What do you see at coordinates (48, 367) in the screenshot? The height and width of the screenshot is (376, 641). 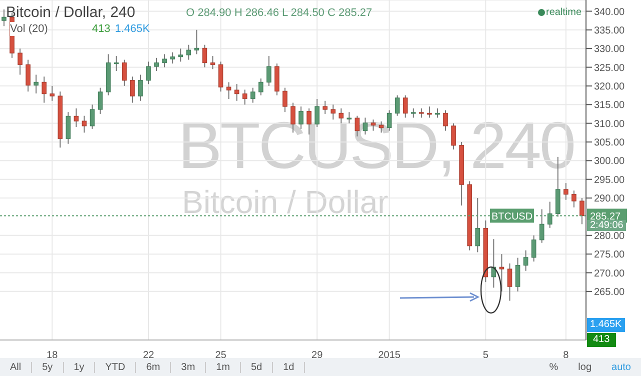 I see `text: 5y` at bounding box center [48, 367].